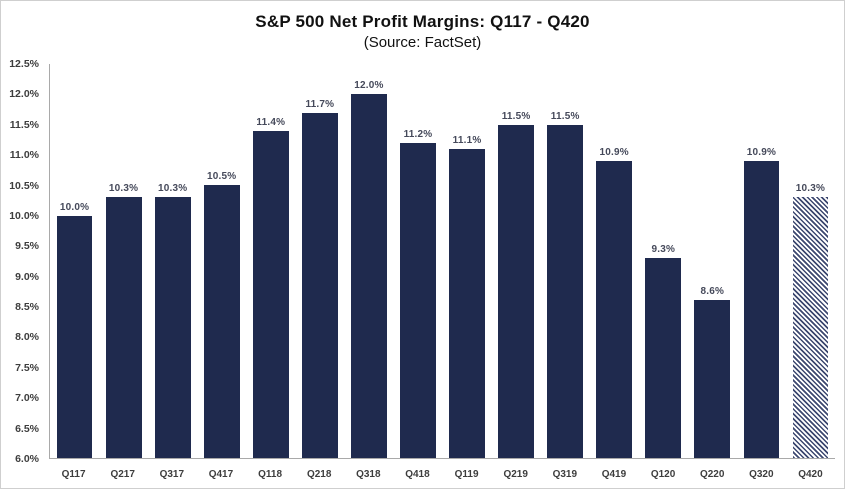  Describe the element at coordinates (24, 64) in the screenshot. I see `y-tick-label: 12.5%` at that location.